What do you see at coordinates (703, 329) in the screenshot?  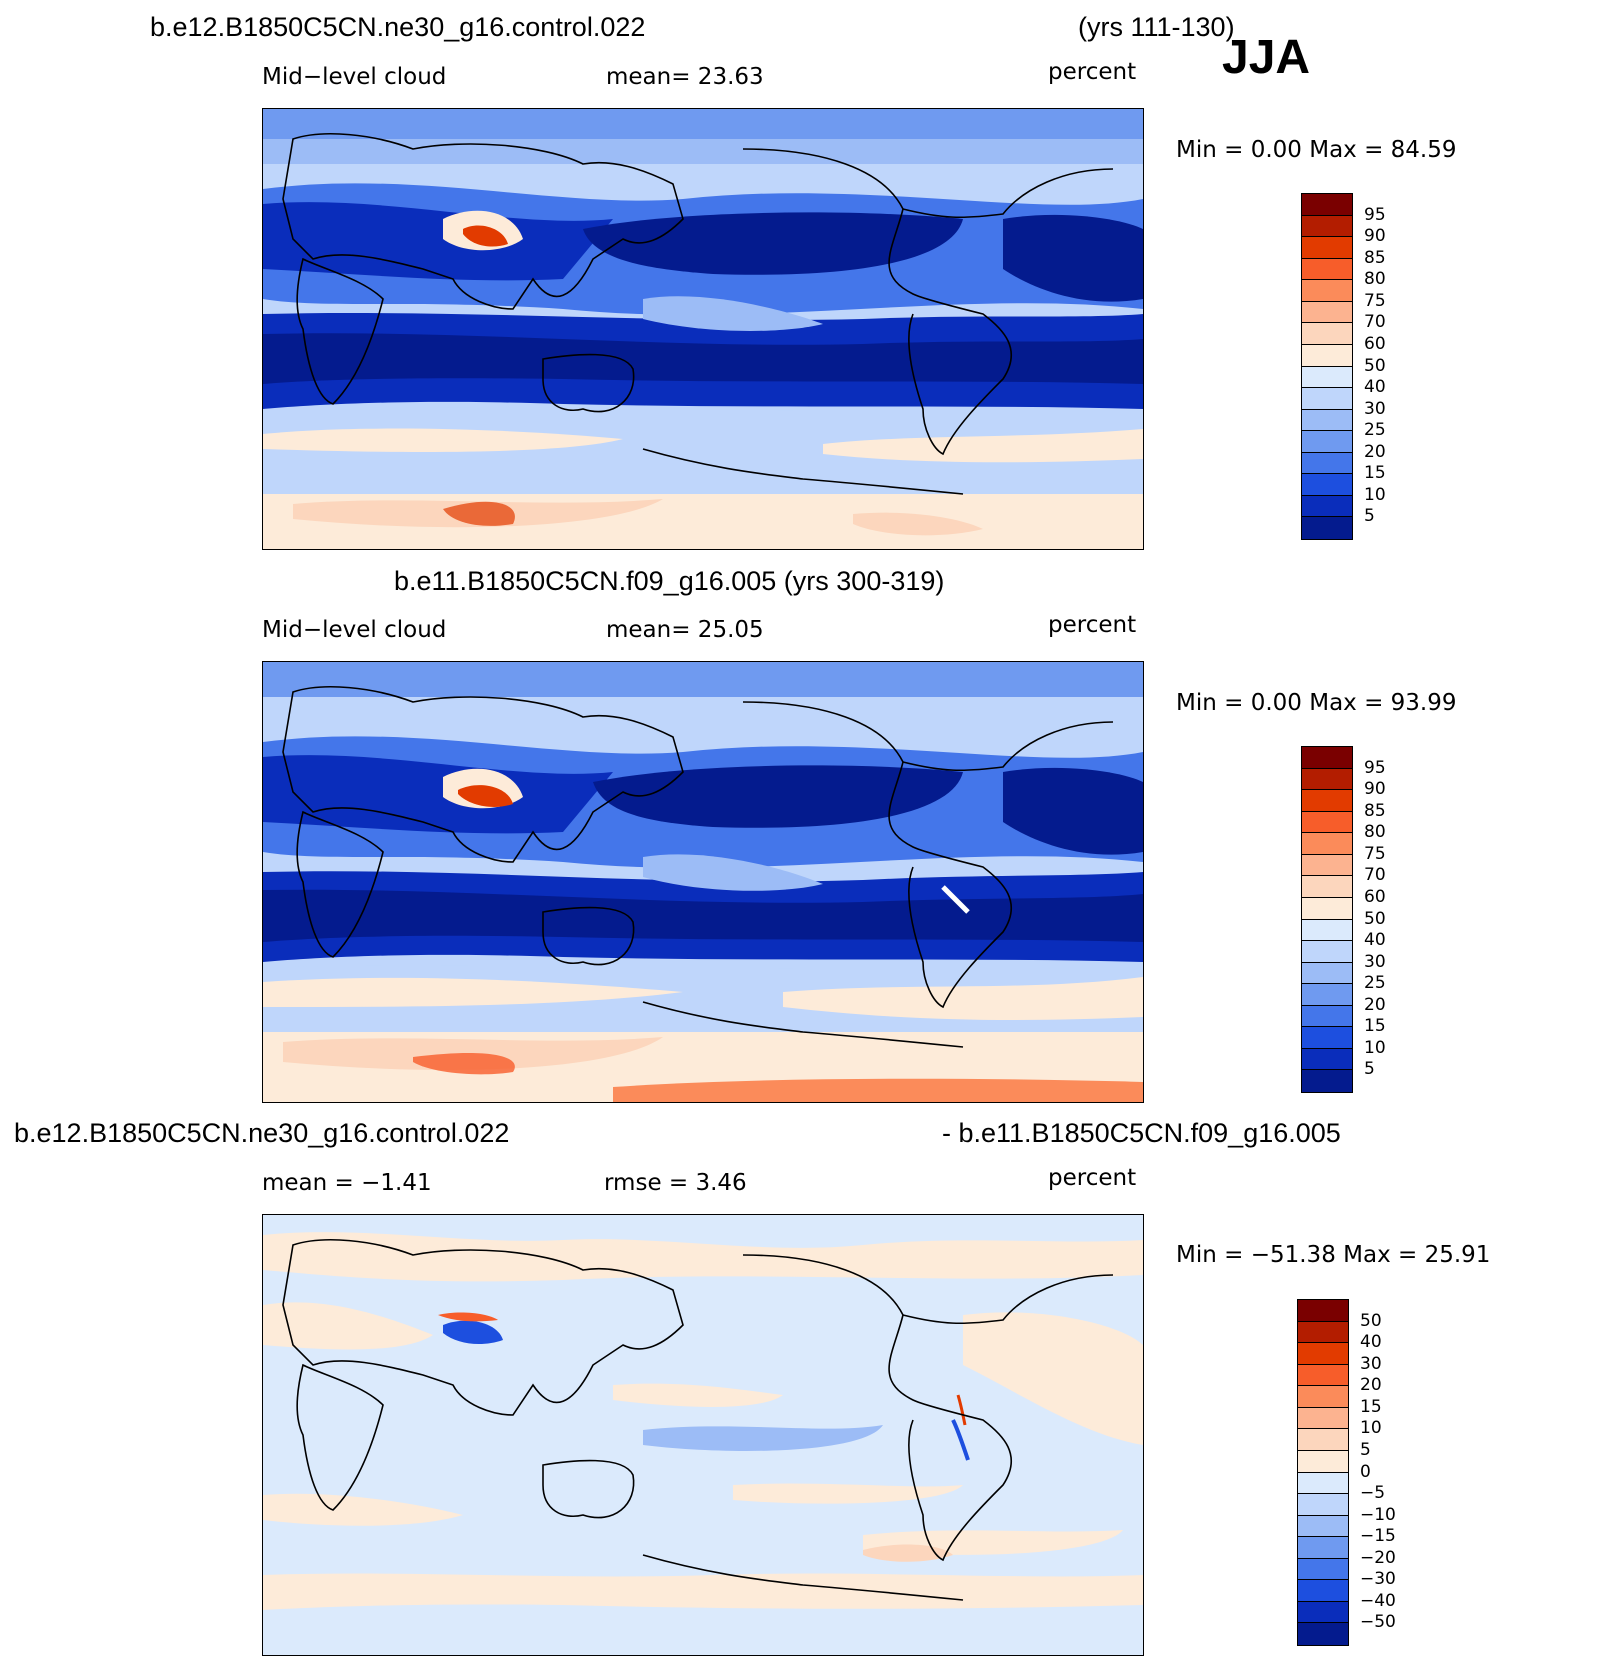 I see `panel1-map` at bounding box center [703, 329].